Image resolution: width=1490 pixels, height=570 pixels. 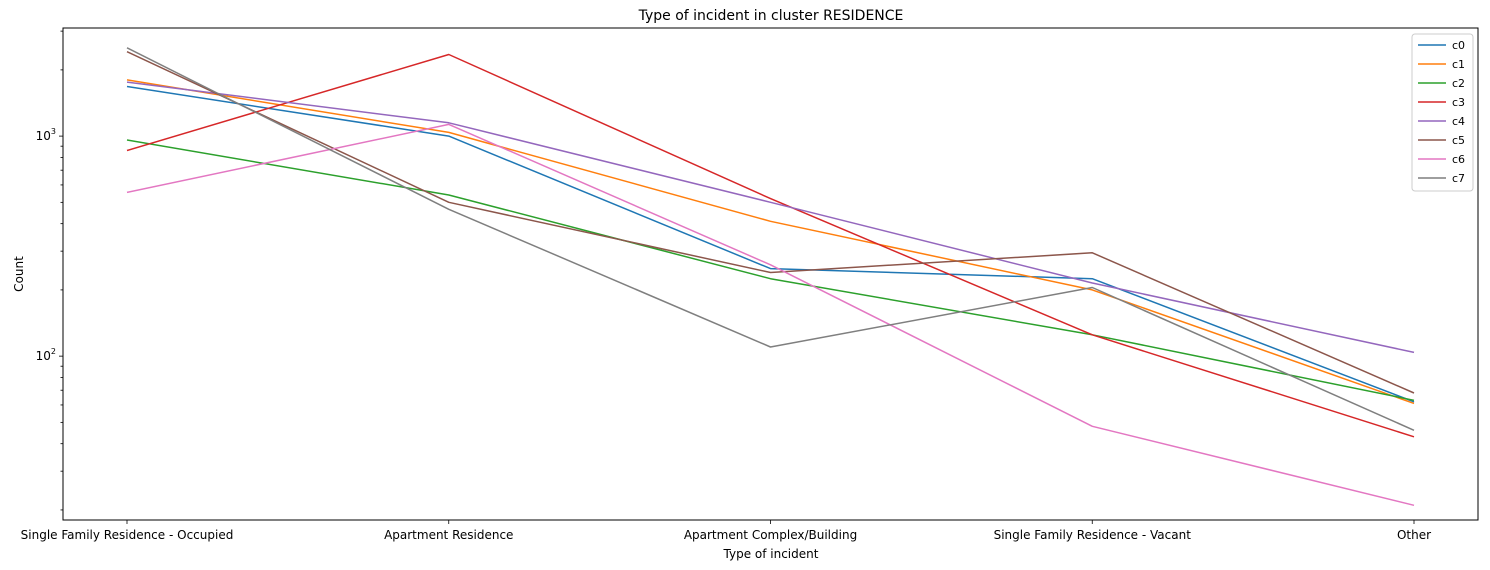 What do you see at coordinates (46, 355) in the screenshot?
I see `y-tick-label: 10²` at bounding box center [46, 355].